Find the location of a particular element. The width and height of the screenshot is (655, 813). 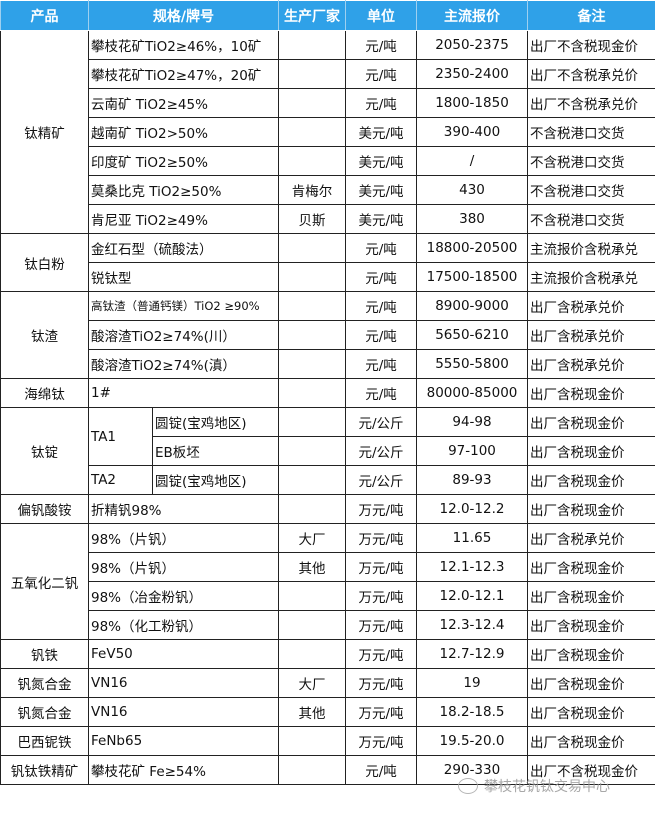

price-cell: 5550-5800 is located at coordinates (472, 364).